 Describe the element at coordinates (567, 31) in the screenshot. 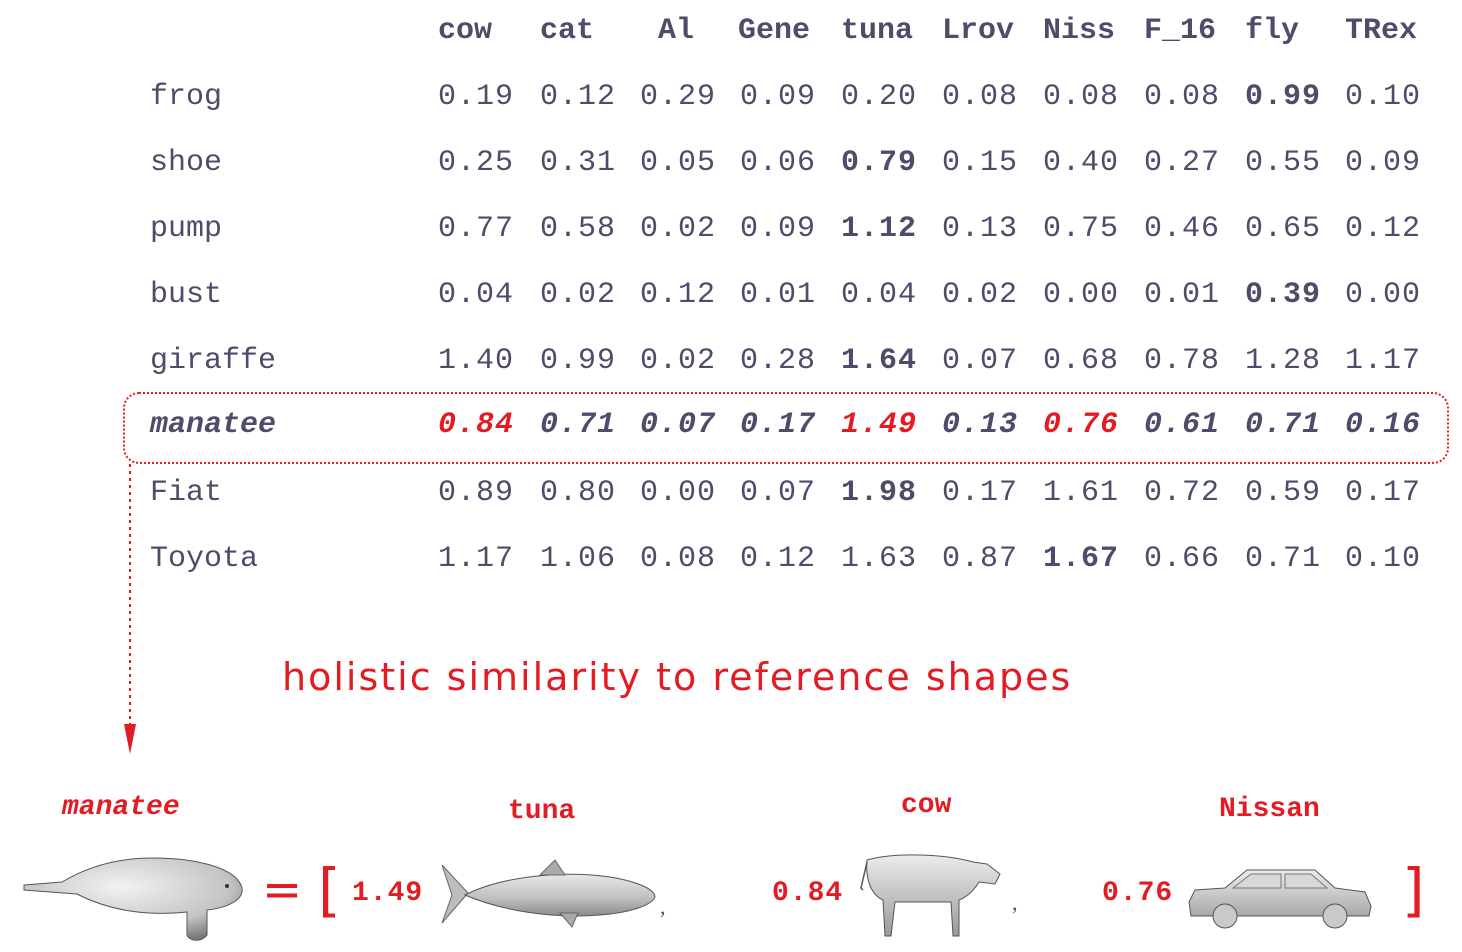

I see `column-header: cat` at that location.